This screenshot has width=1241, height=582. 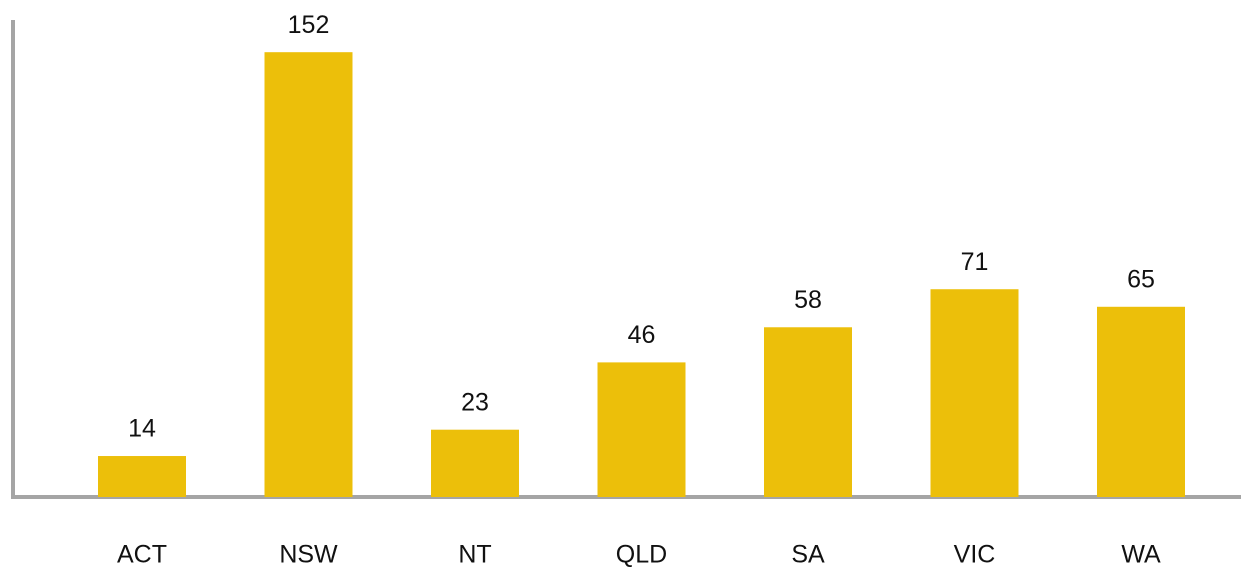 I want to click on x-tick-label: WA, so click(x=1141, y=555).